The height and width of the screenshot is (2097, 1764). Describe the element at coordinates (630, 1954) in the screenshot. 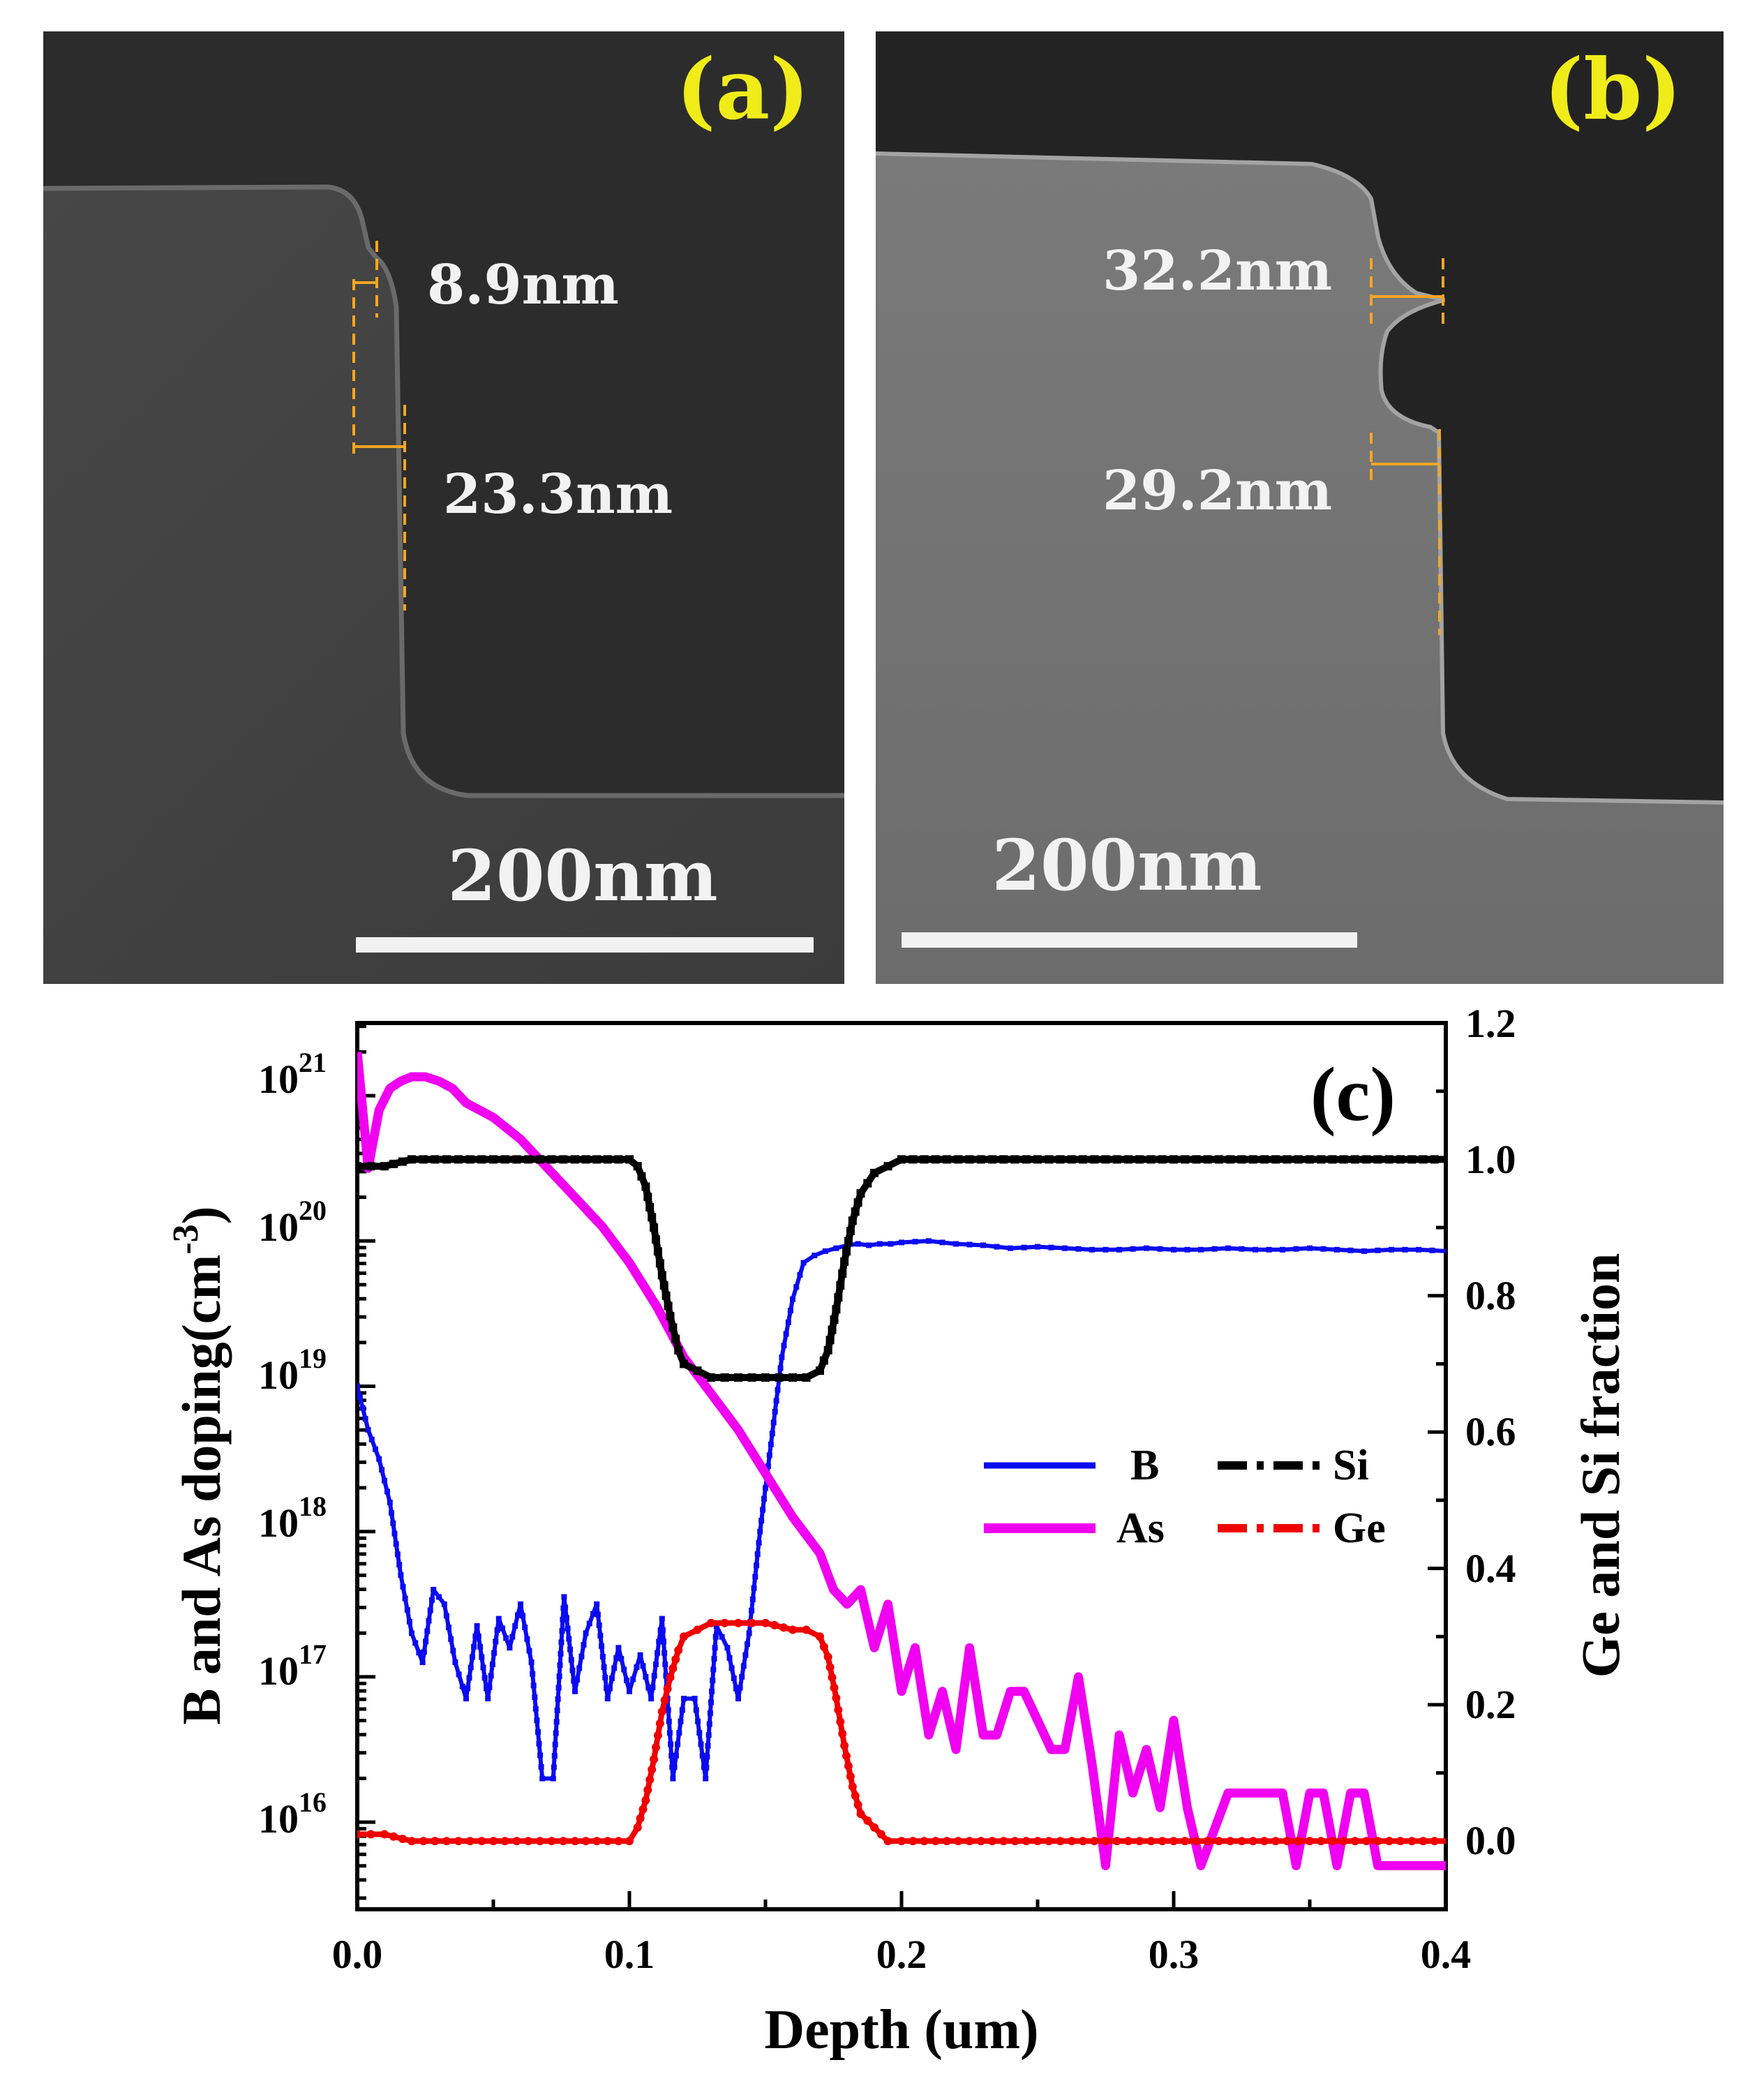

I see `x-tick-label-1: 0.1` at that location.